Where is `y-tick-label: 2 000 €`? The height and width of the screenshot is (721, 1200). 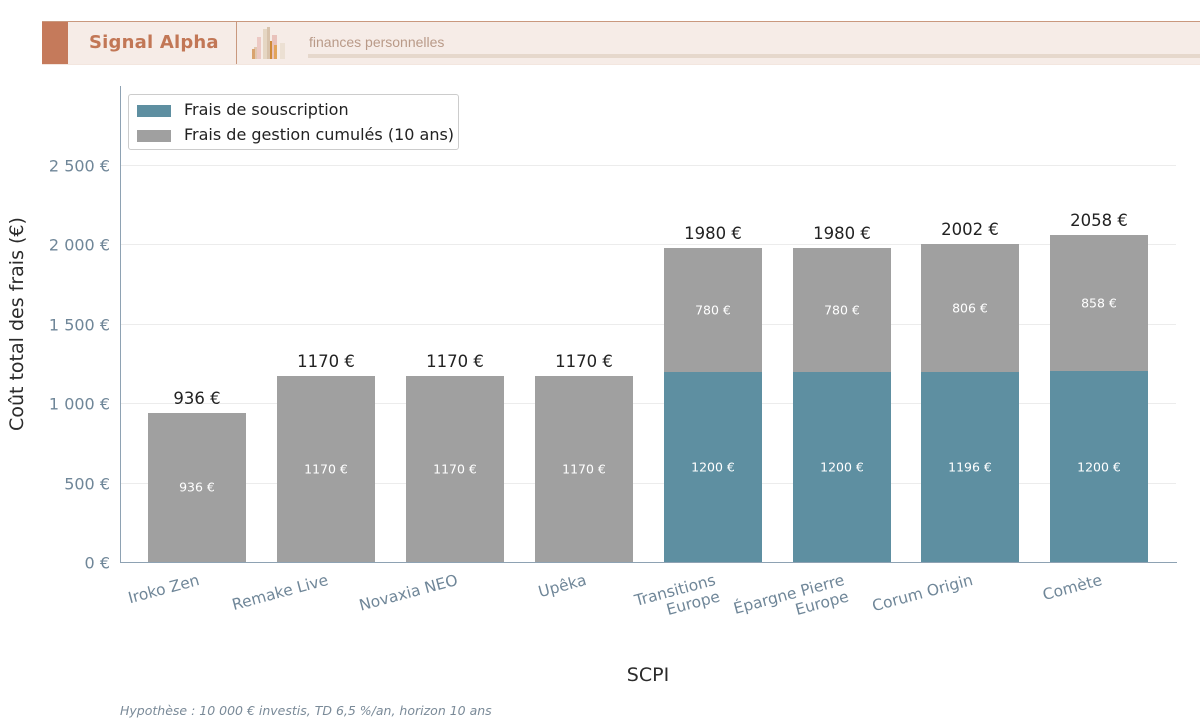 y-tick-label: 2 000 € is located at coordinates (79, 245).